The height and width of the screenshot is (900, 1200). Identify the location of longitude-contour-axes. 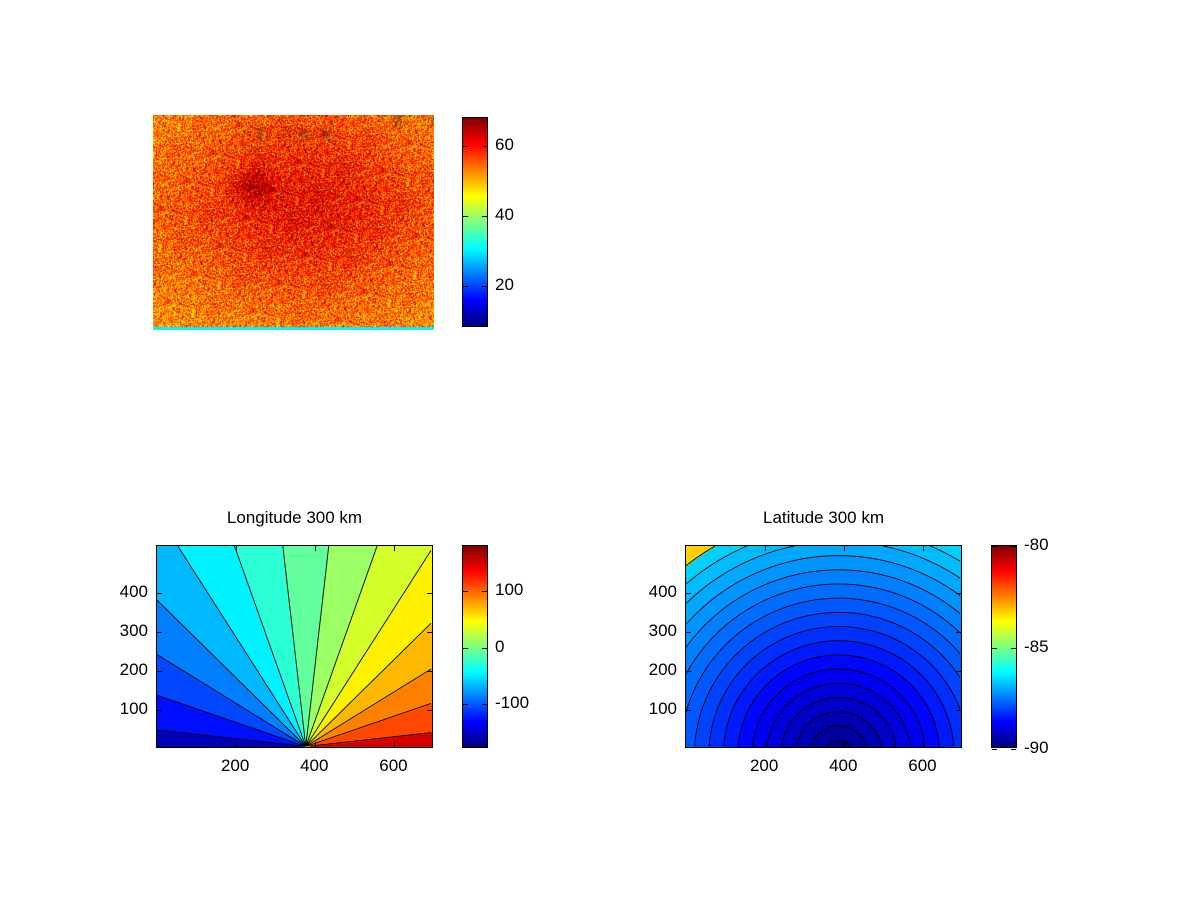
(294, 646).